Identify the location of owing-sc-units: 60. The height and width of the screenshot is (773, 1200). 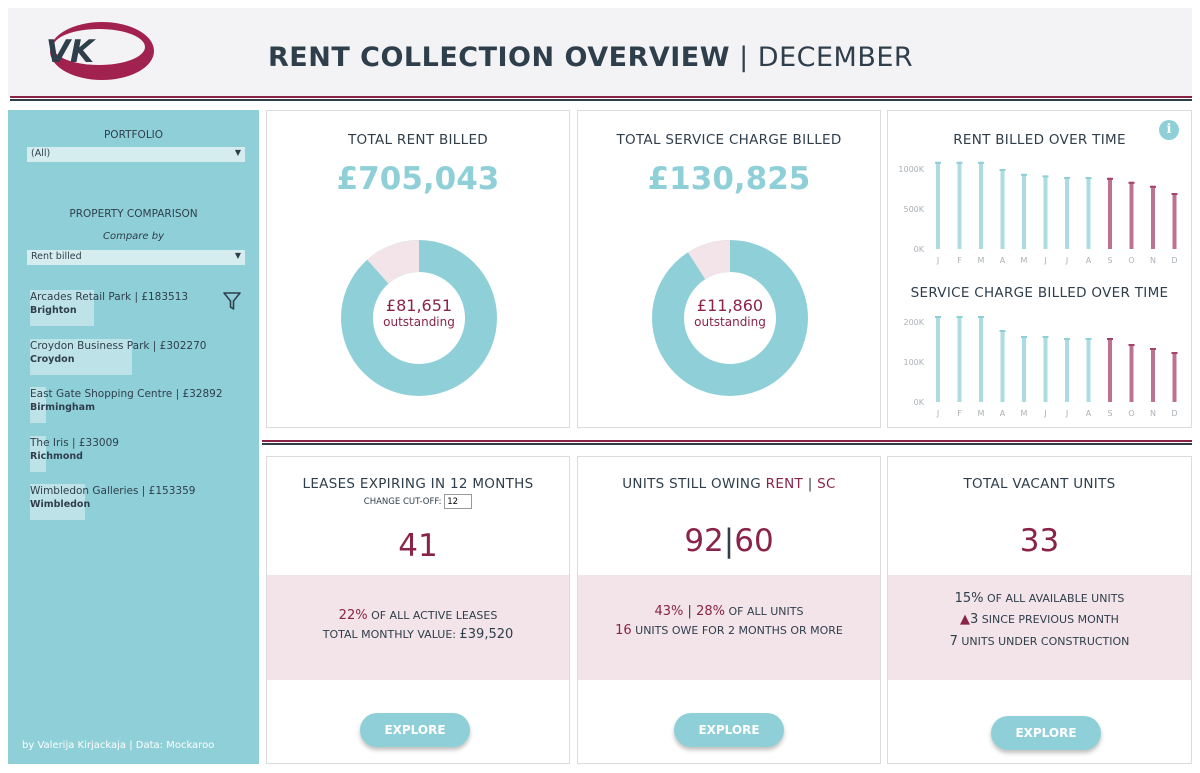
(754, 541).